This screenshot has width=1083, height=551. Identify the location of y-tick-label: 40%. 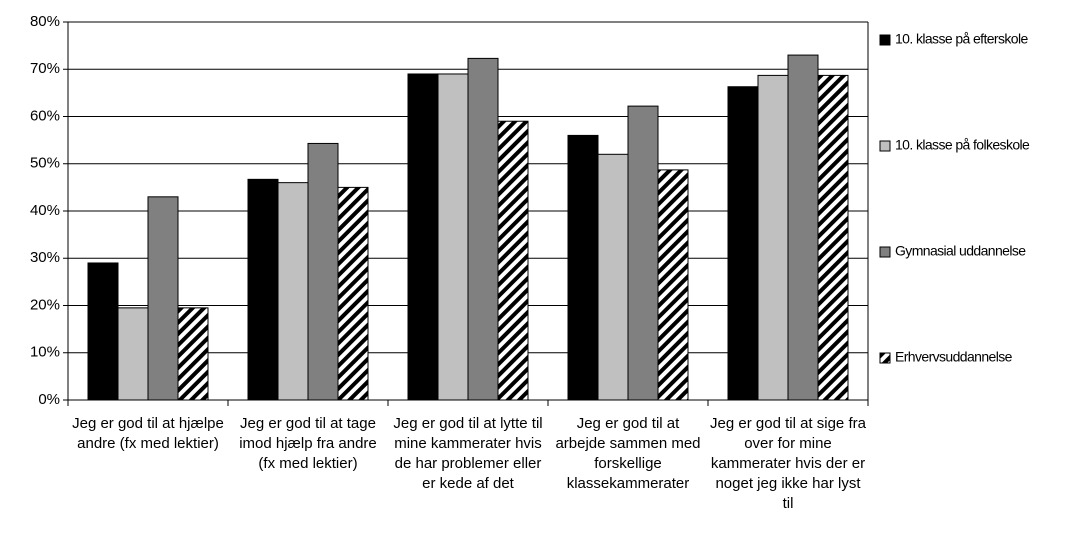
(45, 210).